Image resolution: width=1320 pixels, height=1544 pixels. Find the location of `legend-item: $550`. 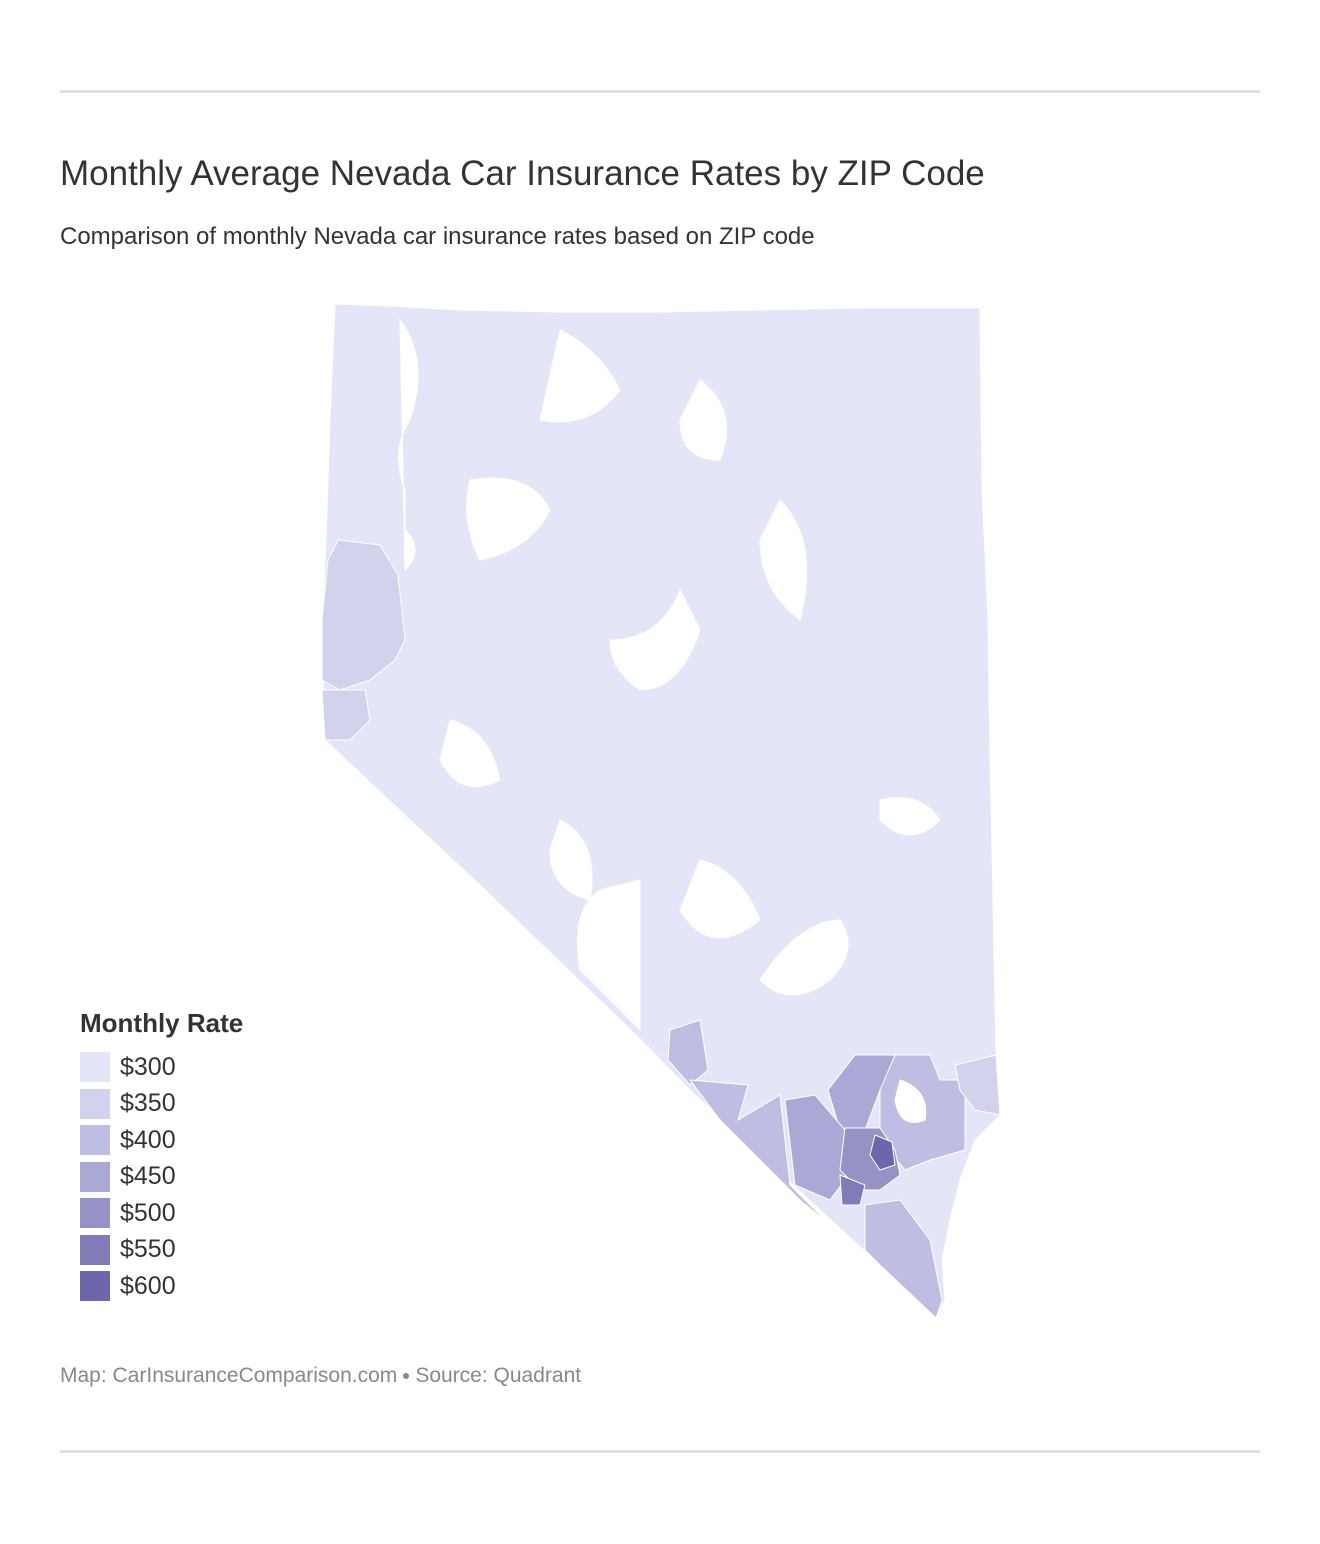

legend-item: $550 is located at coordinates (161, 1250).